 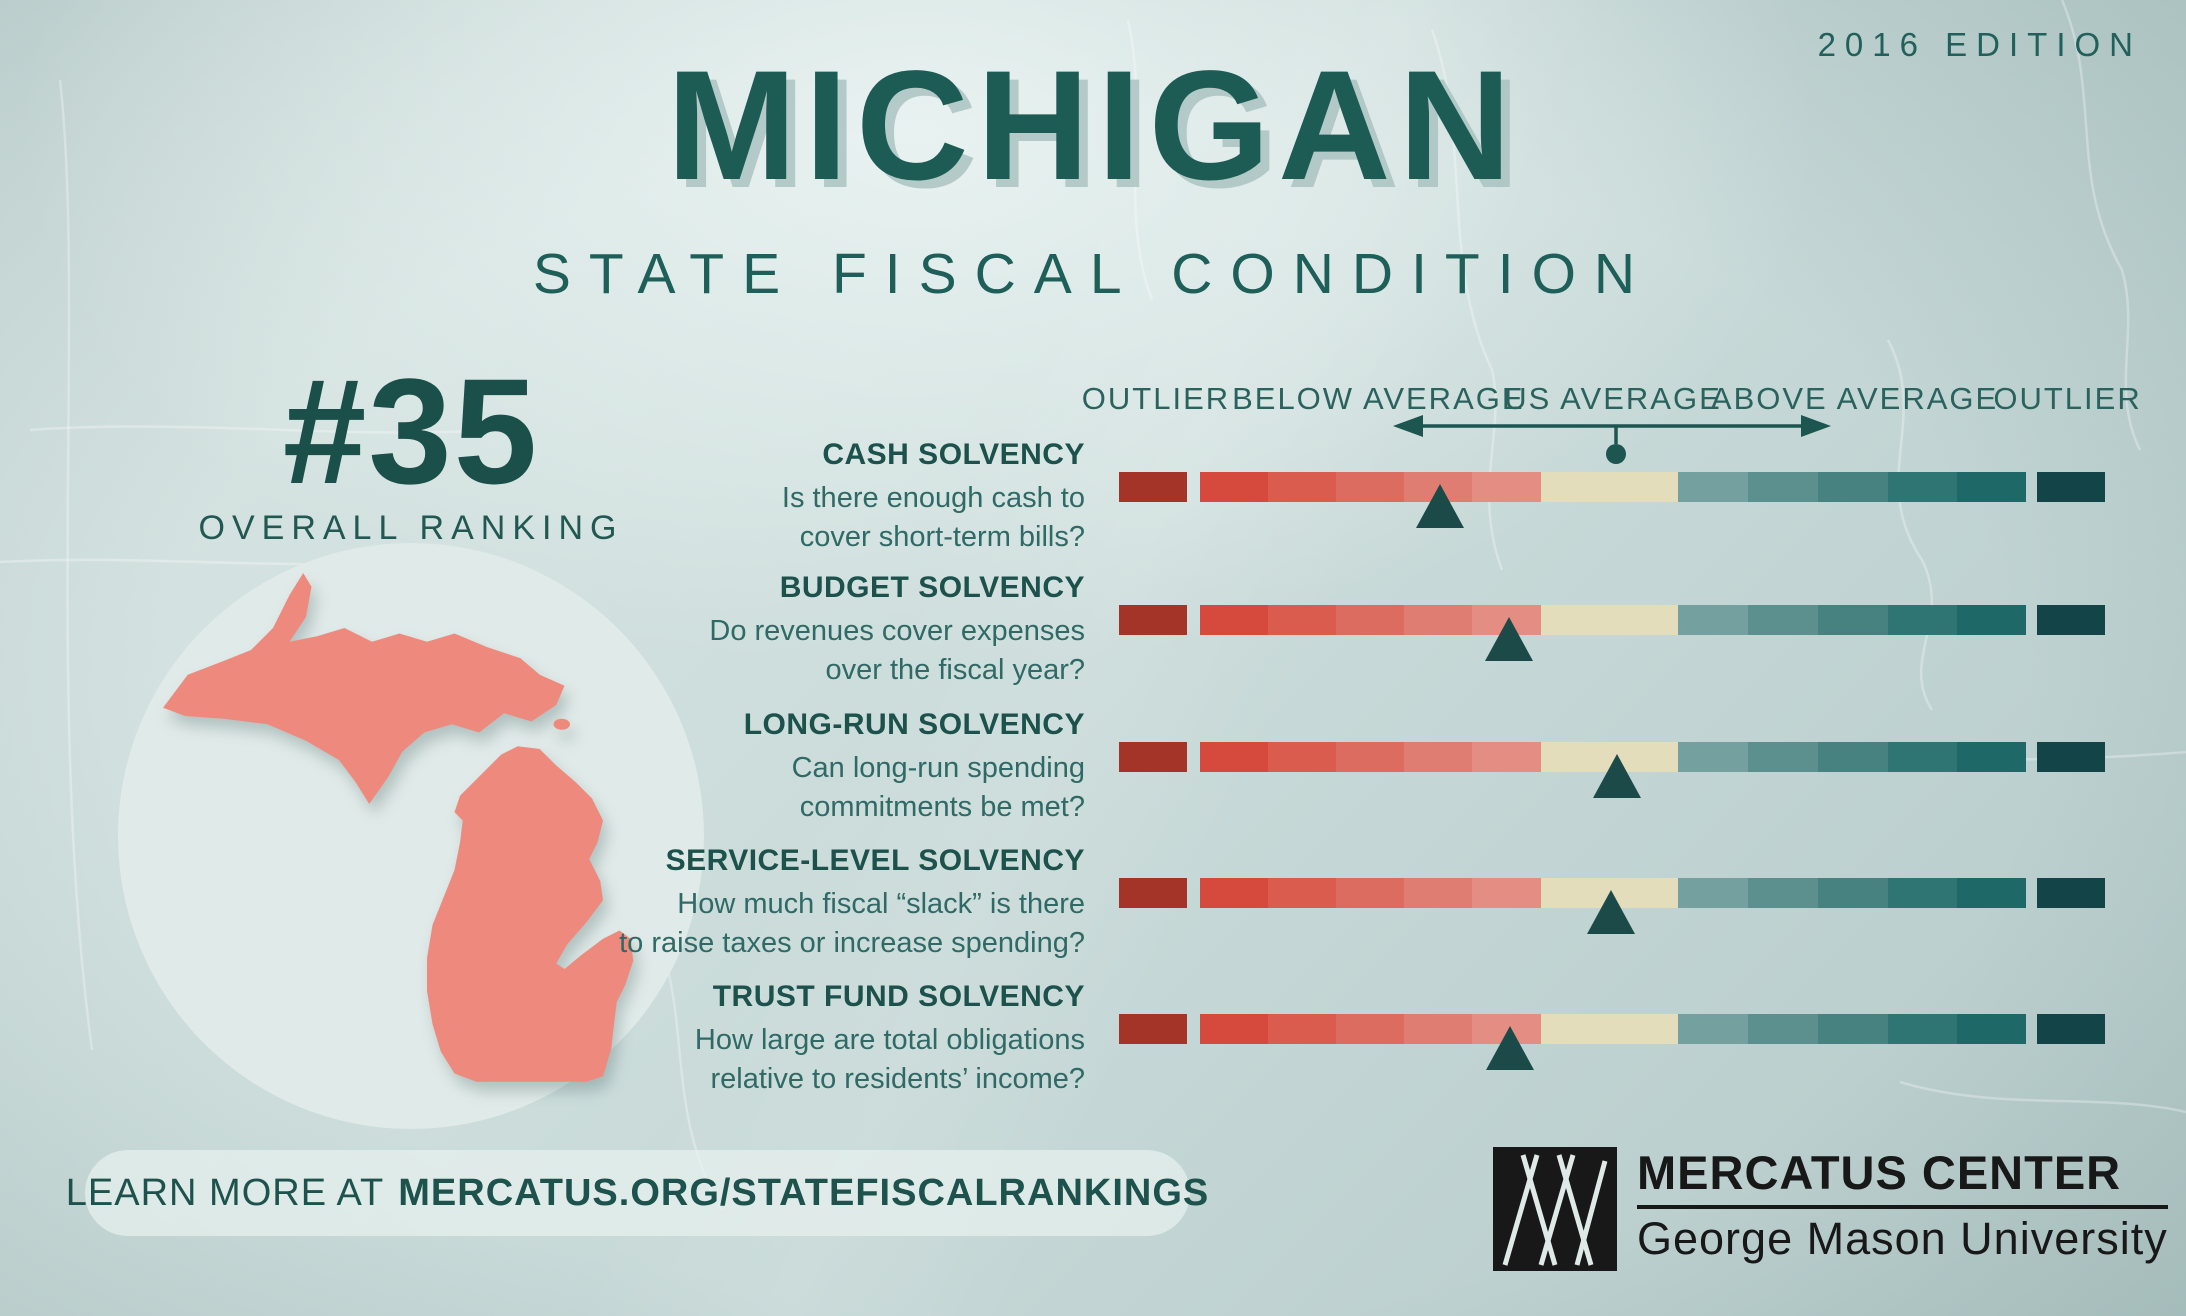 What do you see at coordinates (1555, 1209) in the screenshot?
I see `mercatus-logo-mark-icon` at bounding box center [1555, 1209].